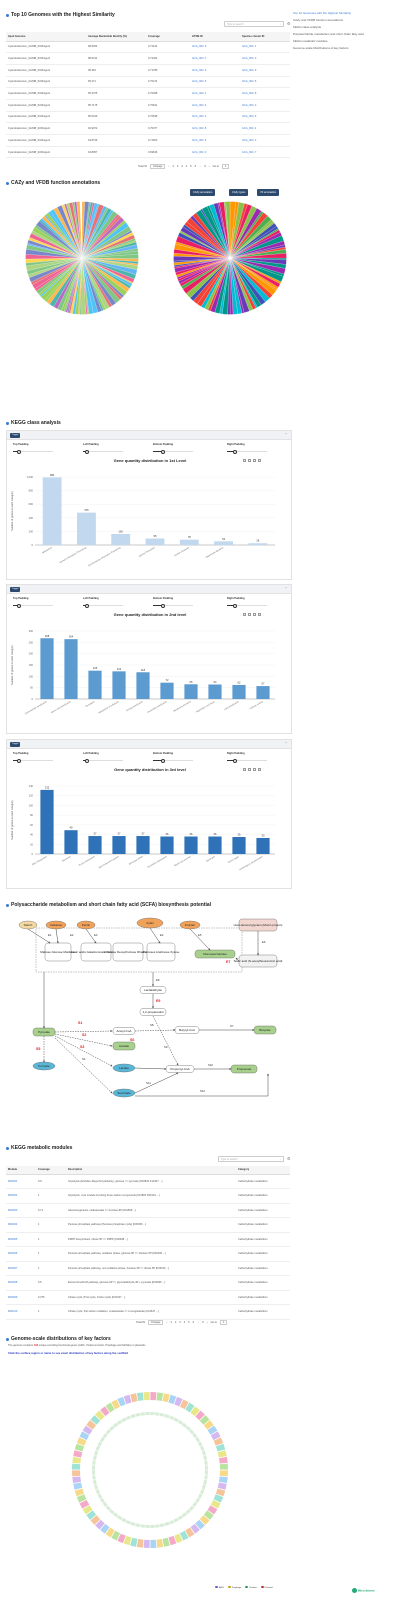 The height and width of the screenshot is (1600, 400). I want to click on page-number: 6, so click(193, 1322).